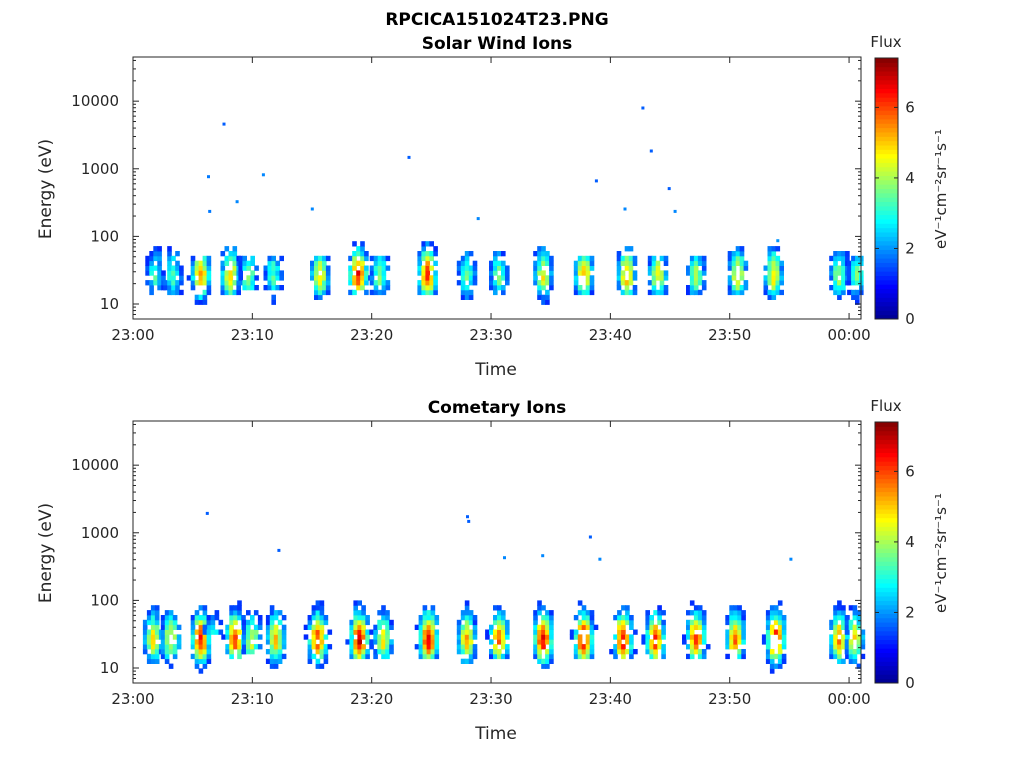 This screenshot has width=1024, height=768. What do you see at coordinates (910, 319) in the screenshot?
I see `colorbar-tick-label: 0` at bounding box center [910, 319].